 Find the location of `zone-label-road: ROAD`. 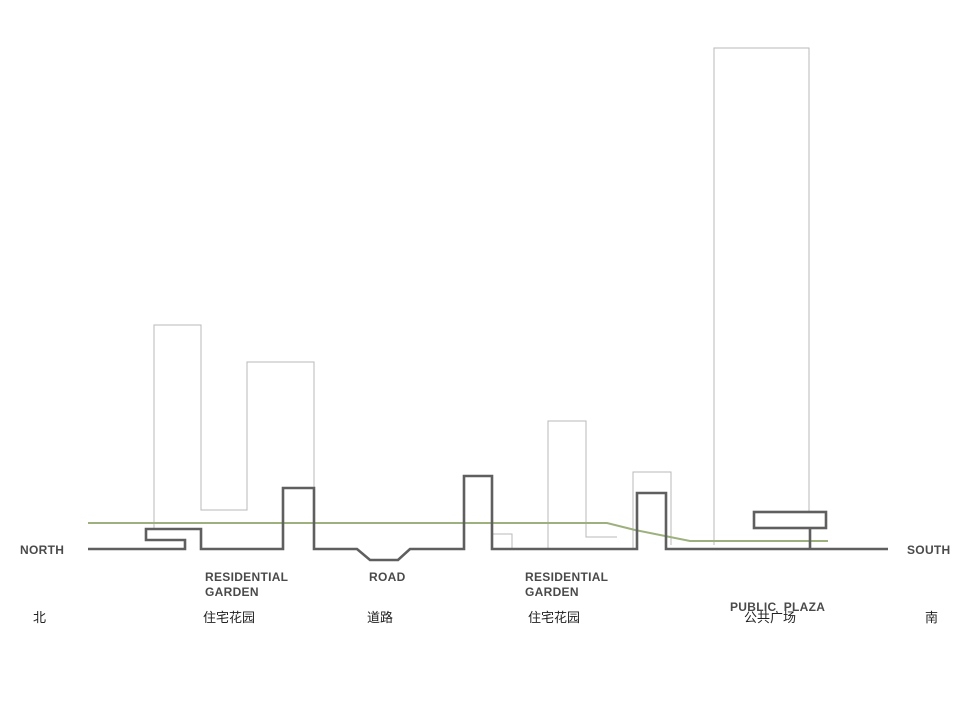

zone-label-road: ROAD is located at coordinates (387, 577).